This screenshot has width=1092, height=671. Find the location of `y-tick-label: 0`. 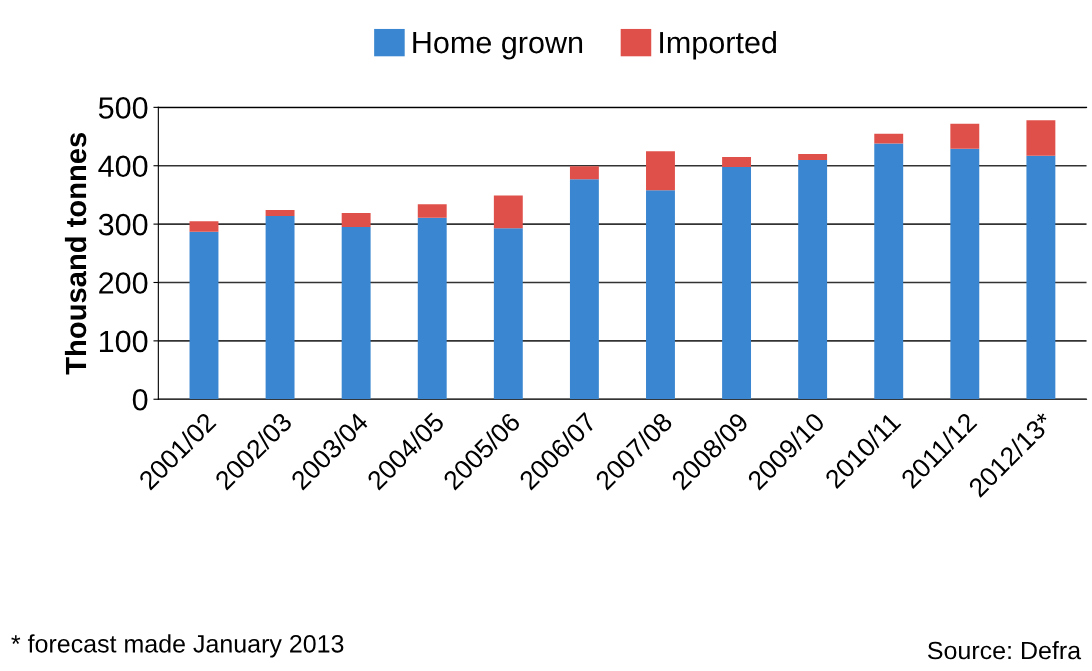

y-tick-label: 0 is located at coordinates (140, 399).